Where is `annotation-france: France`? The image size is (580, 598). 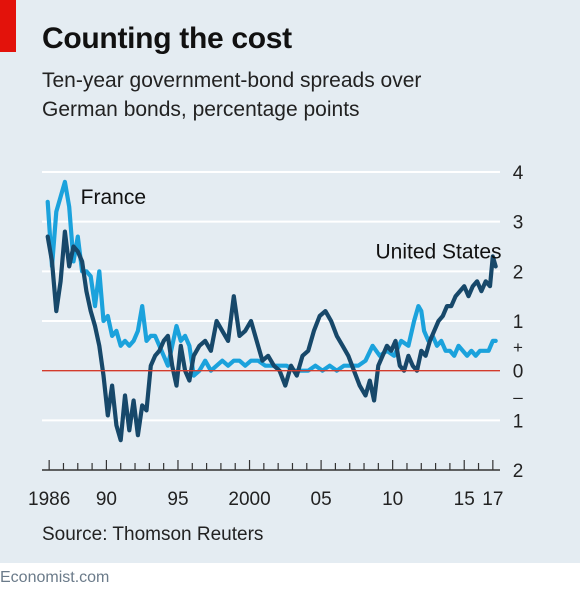 annotation-france: France is located at coordinates (113, 197).